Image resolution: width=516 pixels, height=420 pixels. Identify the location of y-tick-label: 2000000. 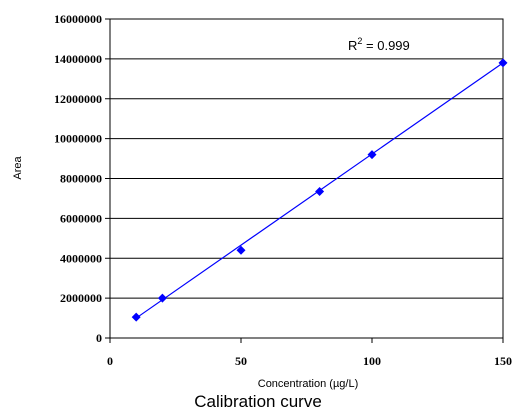
(81, 298).